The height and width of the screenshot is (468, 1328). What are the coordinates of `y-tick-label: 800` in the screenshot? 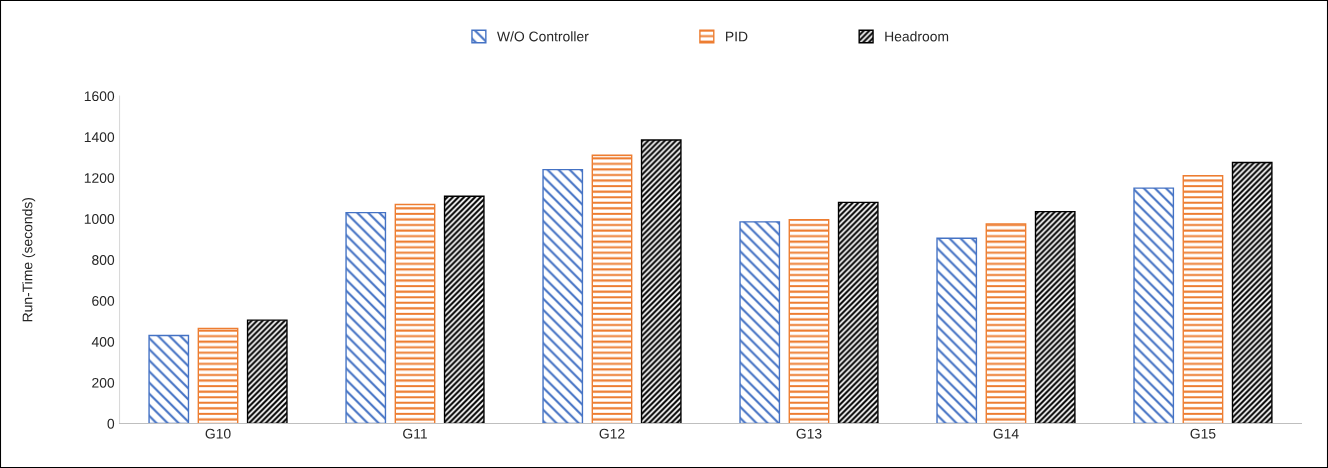 It's located at (103, 260).